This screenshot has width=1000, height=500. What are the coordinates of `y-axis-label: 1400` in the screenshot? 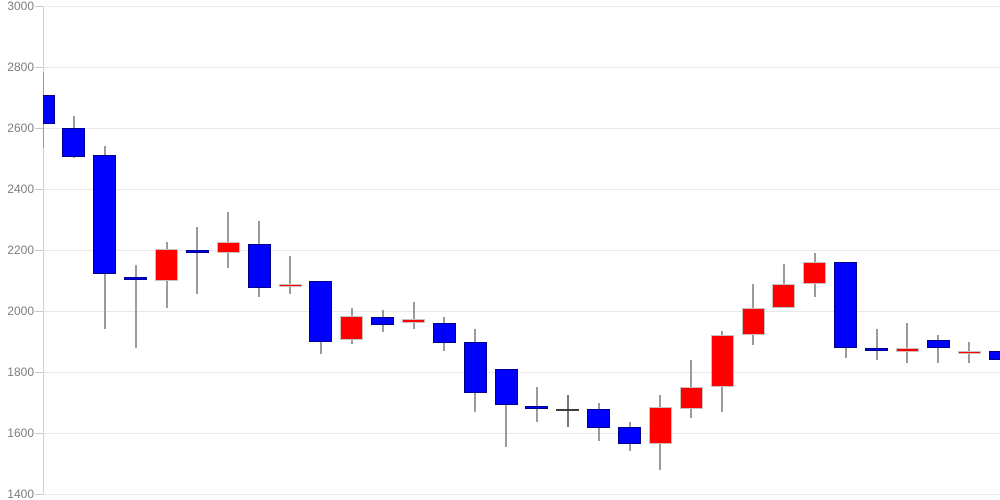 It's located at (20, 493).